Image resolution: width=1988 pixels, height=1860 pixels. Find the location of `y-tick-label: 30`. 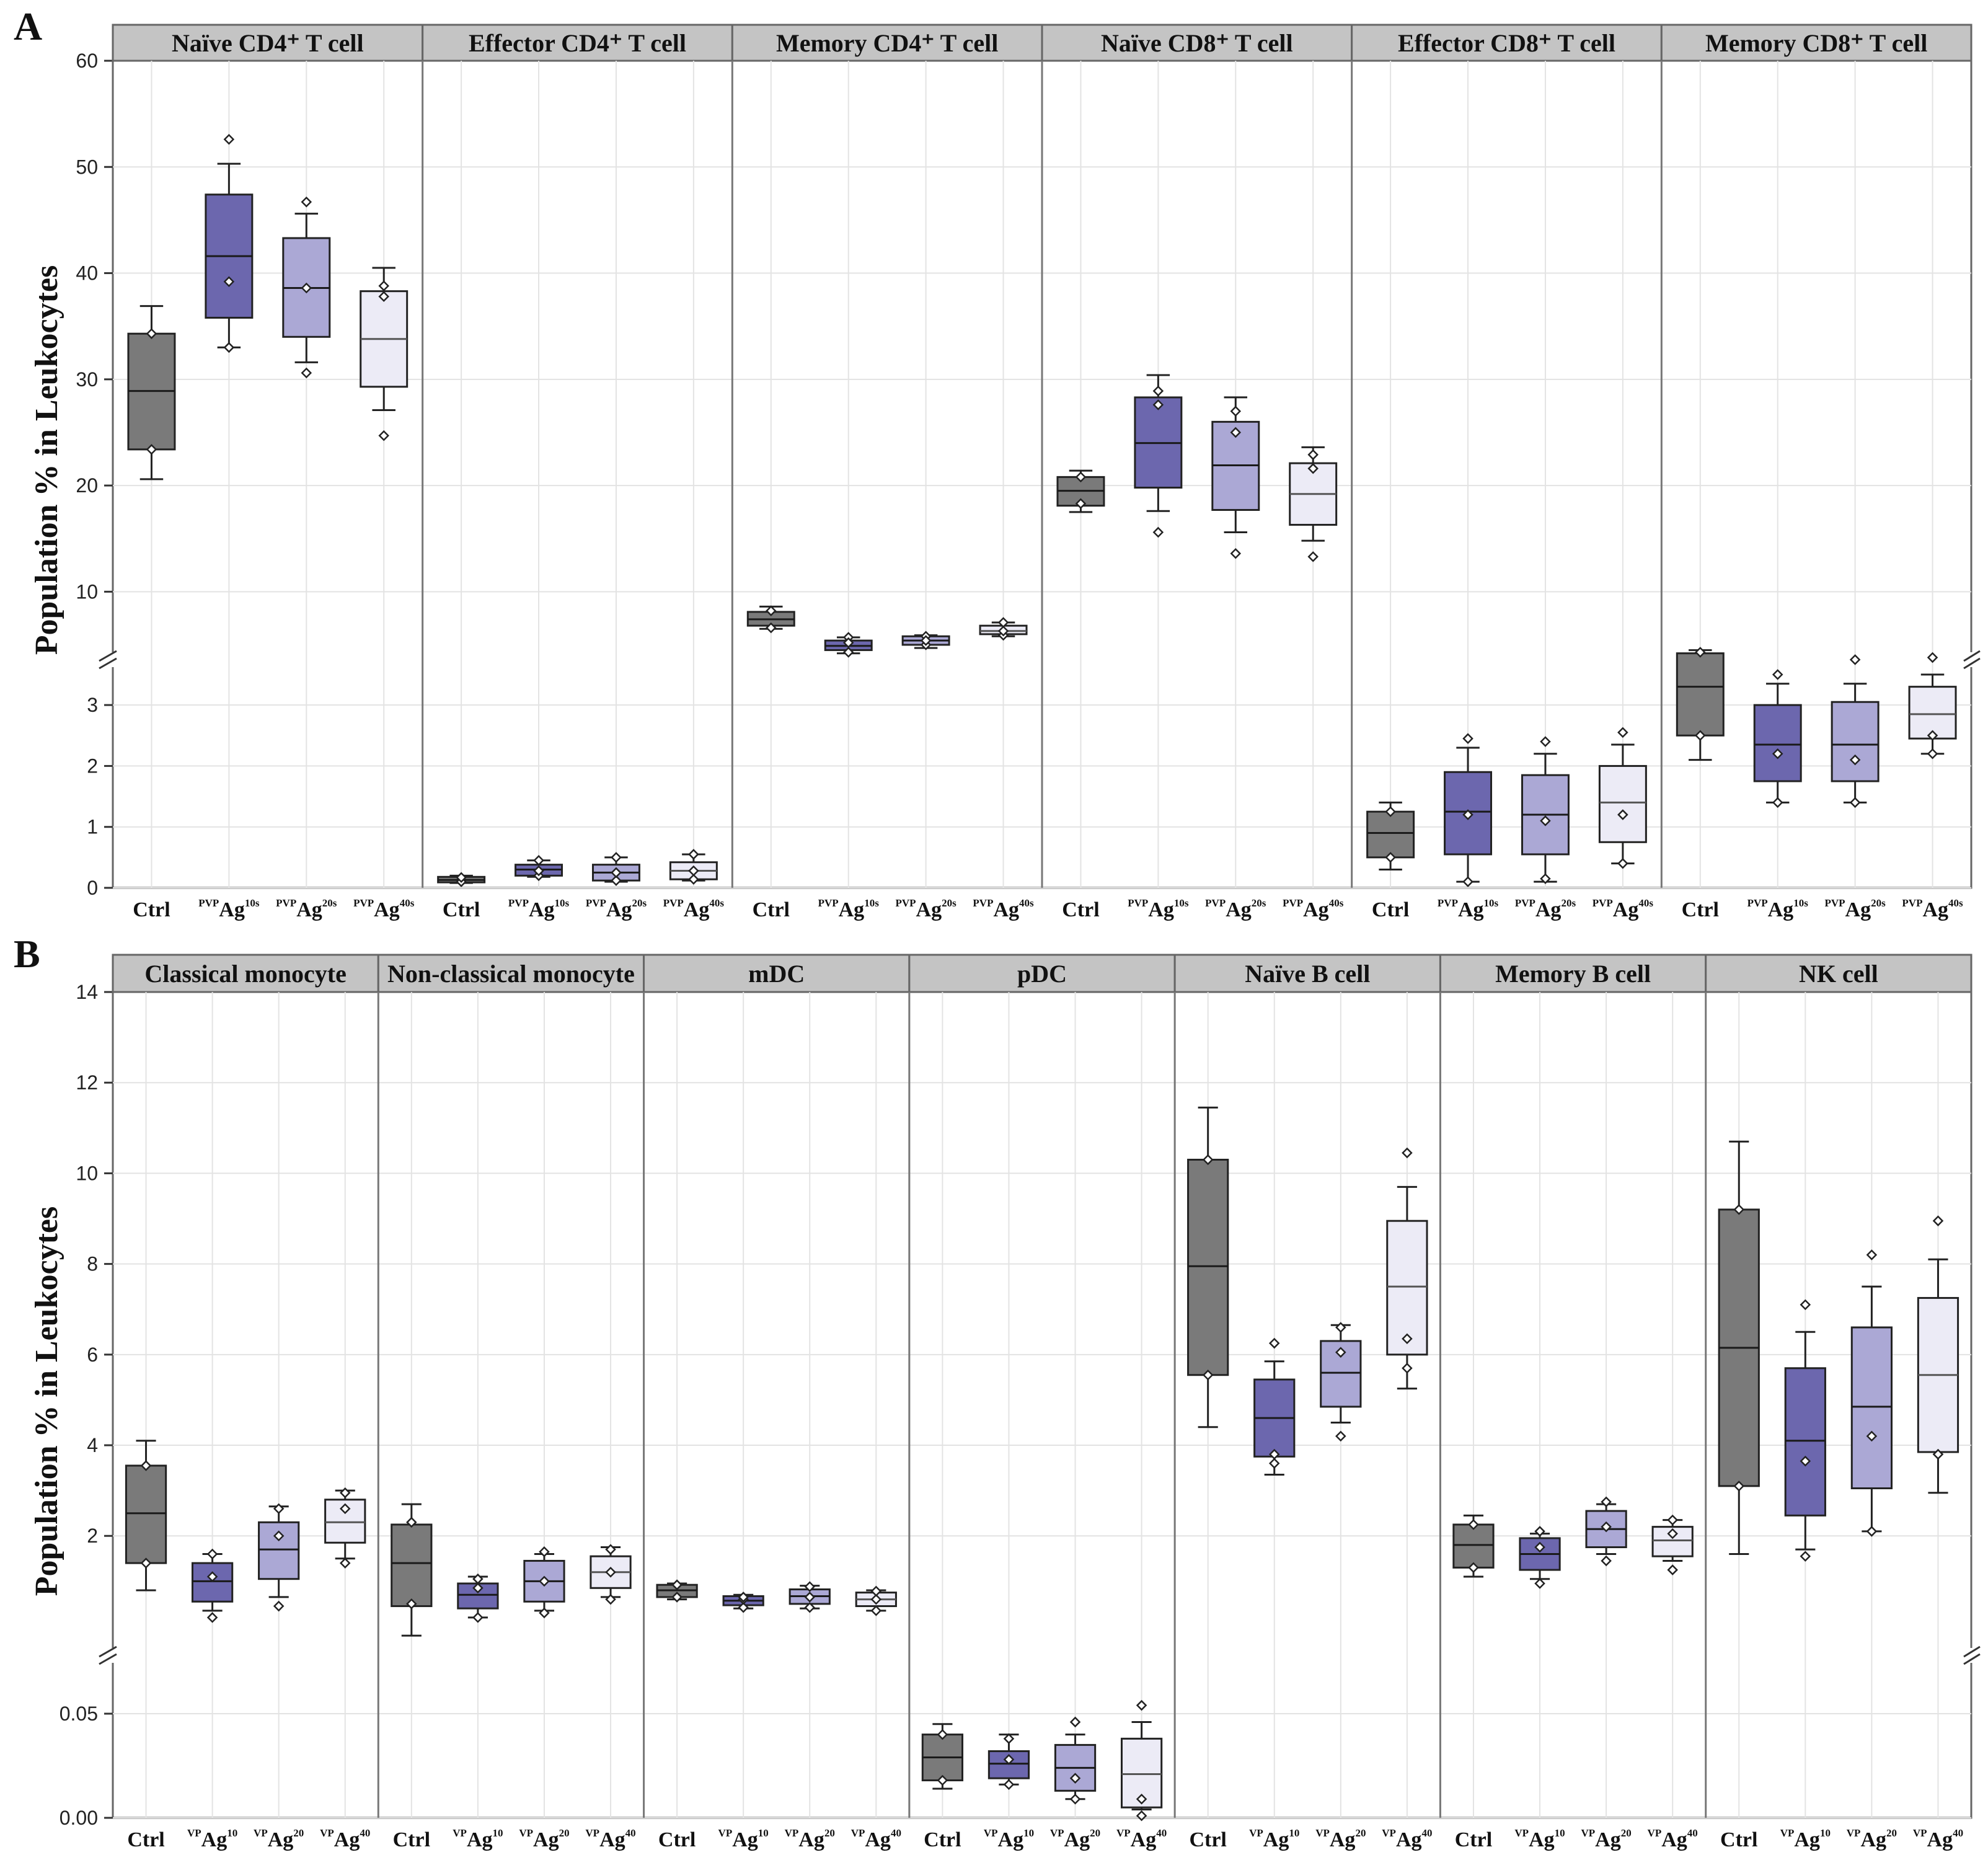

y-tick-label: 30 is located at coordinates (87, 379).